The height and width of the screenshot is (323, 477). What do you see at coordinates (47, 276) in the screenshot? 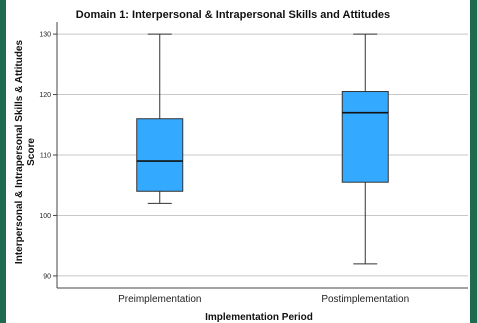
I see `y-tick-label-90: 90` at bounding box center [47, 276].